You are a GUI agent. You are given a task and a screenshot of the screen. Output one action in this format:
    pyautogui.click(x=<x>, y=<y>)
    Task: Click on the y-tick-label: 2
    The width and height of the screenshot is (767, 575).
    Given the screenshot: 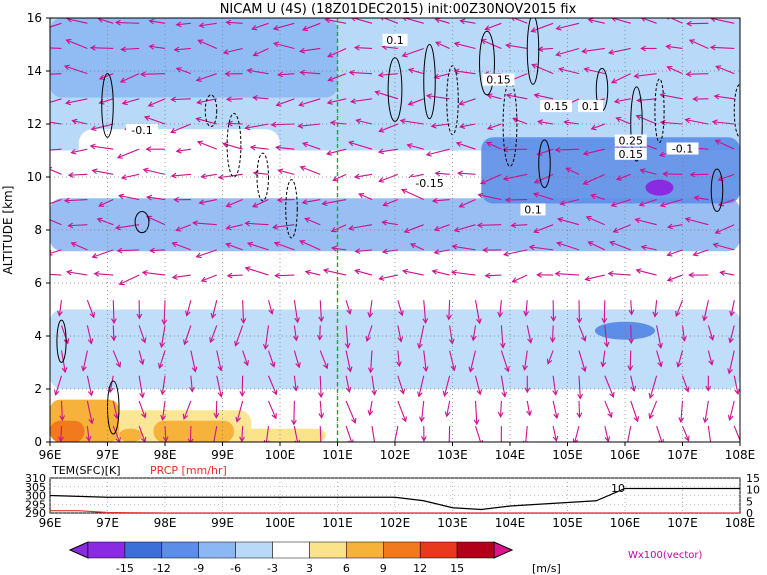 What is the action you would take?
    pyautogui.click(x=38, y=389)
    